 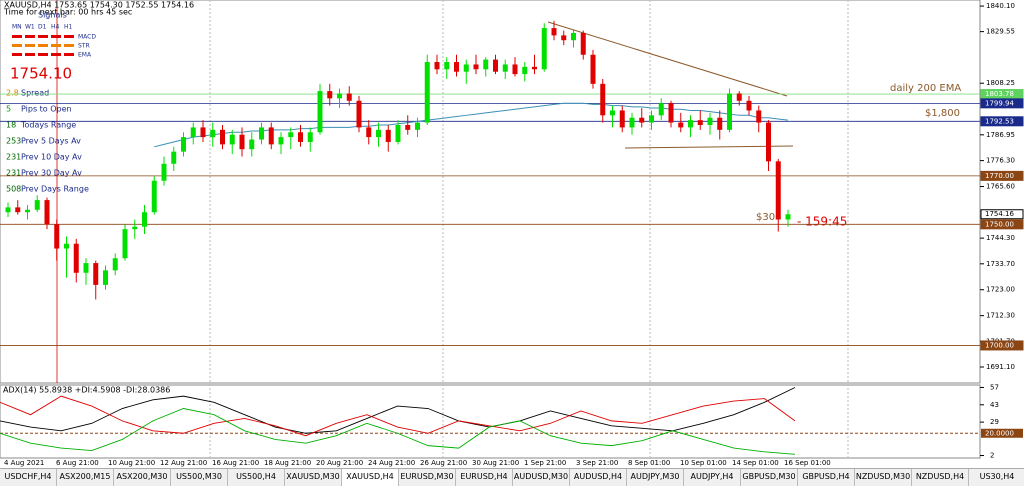 What do you see at coordinates (807, 463) in the screenshot?
I see `x-tick-label: 16 Sep 01:00` at bounding box center [807, 463].